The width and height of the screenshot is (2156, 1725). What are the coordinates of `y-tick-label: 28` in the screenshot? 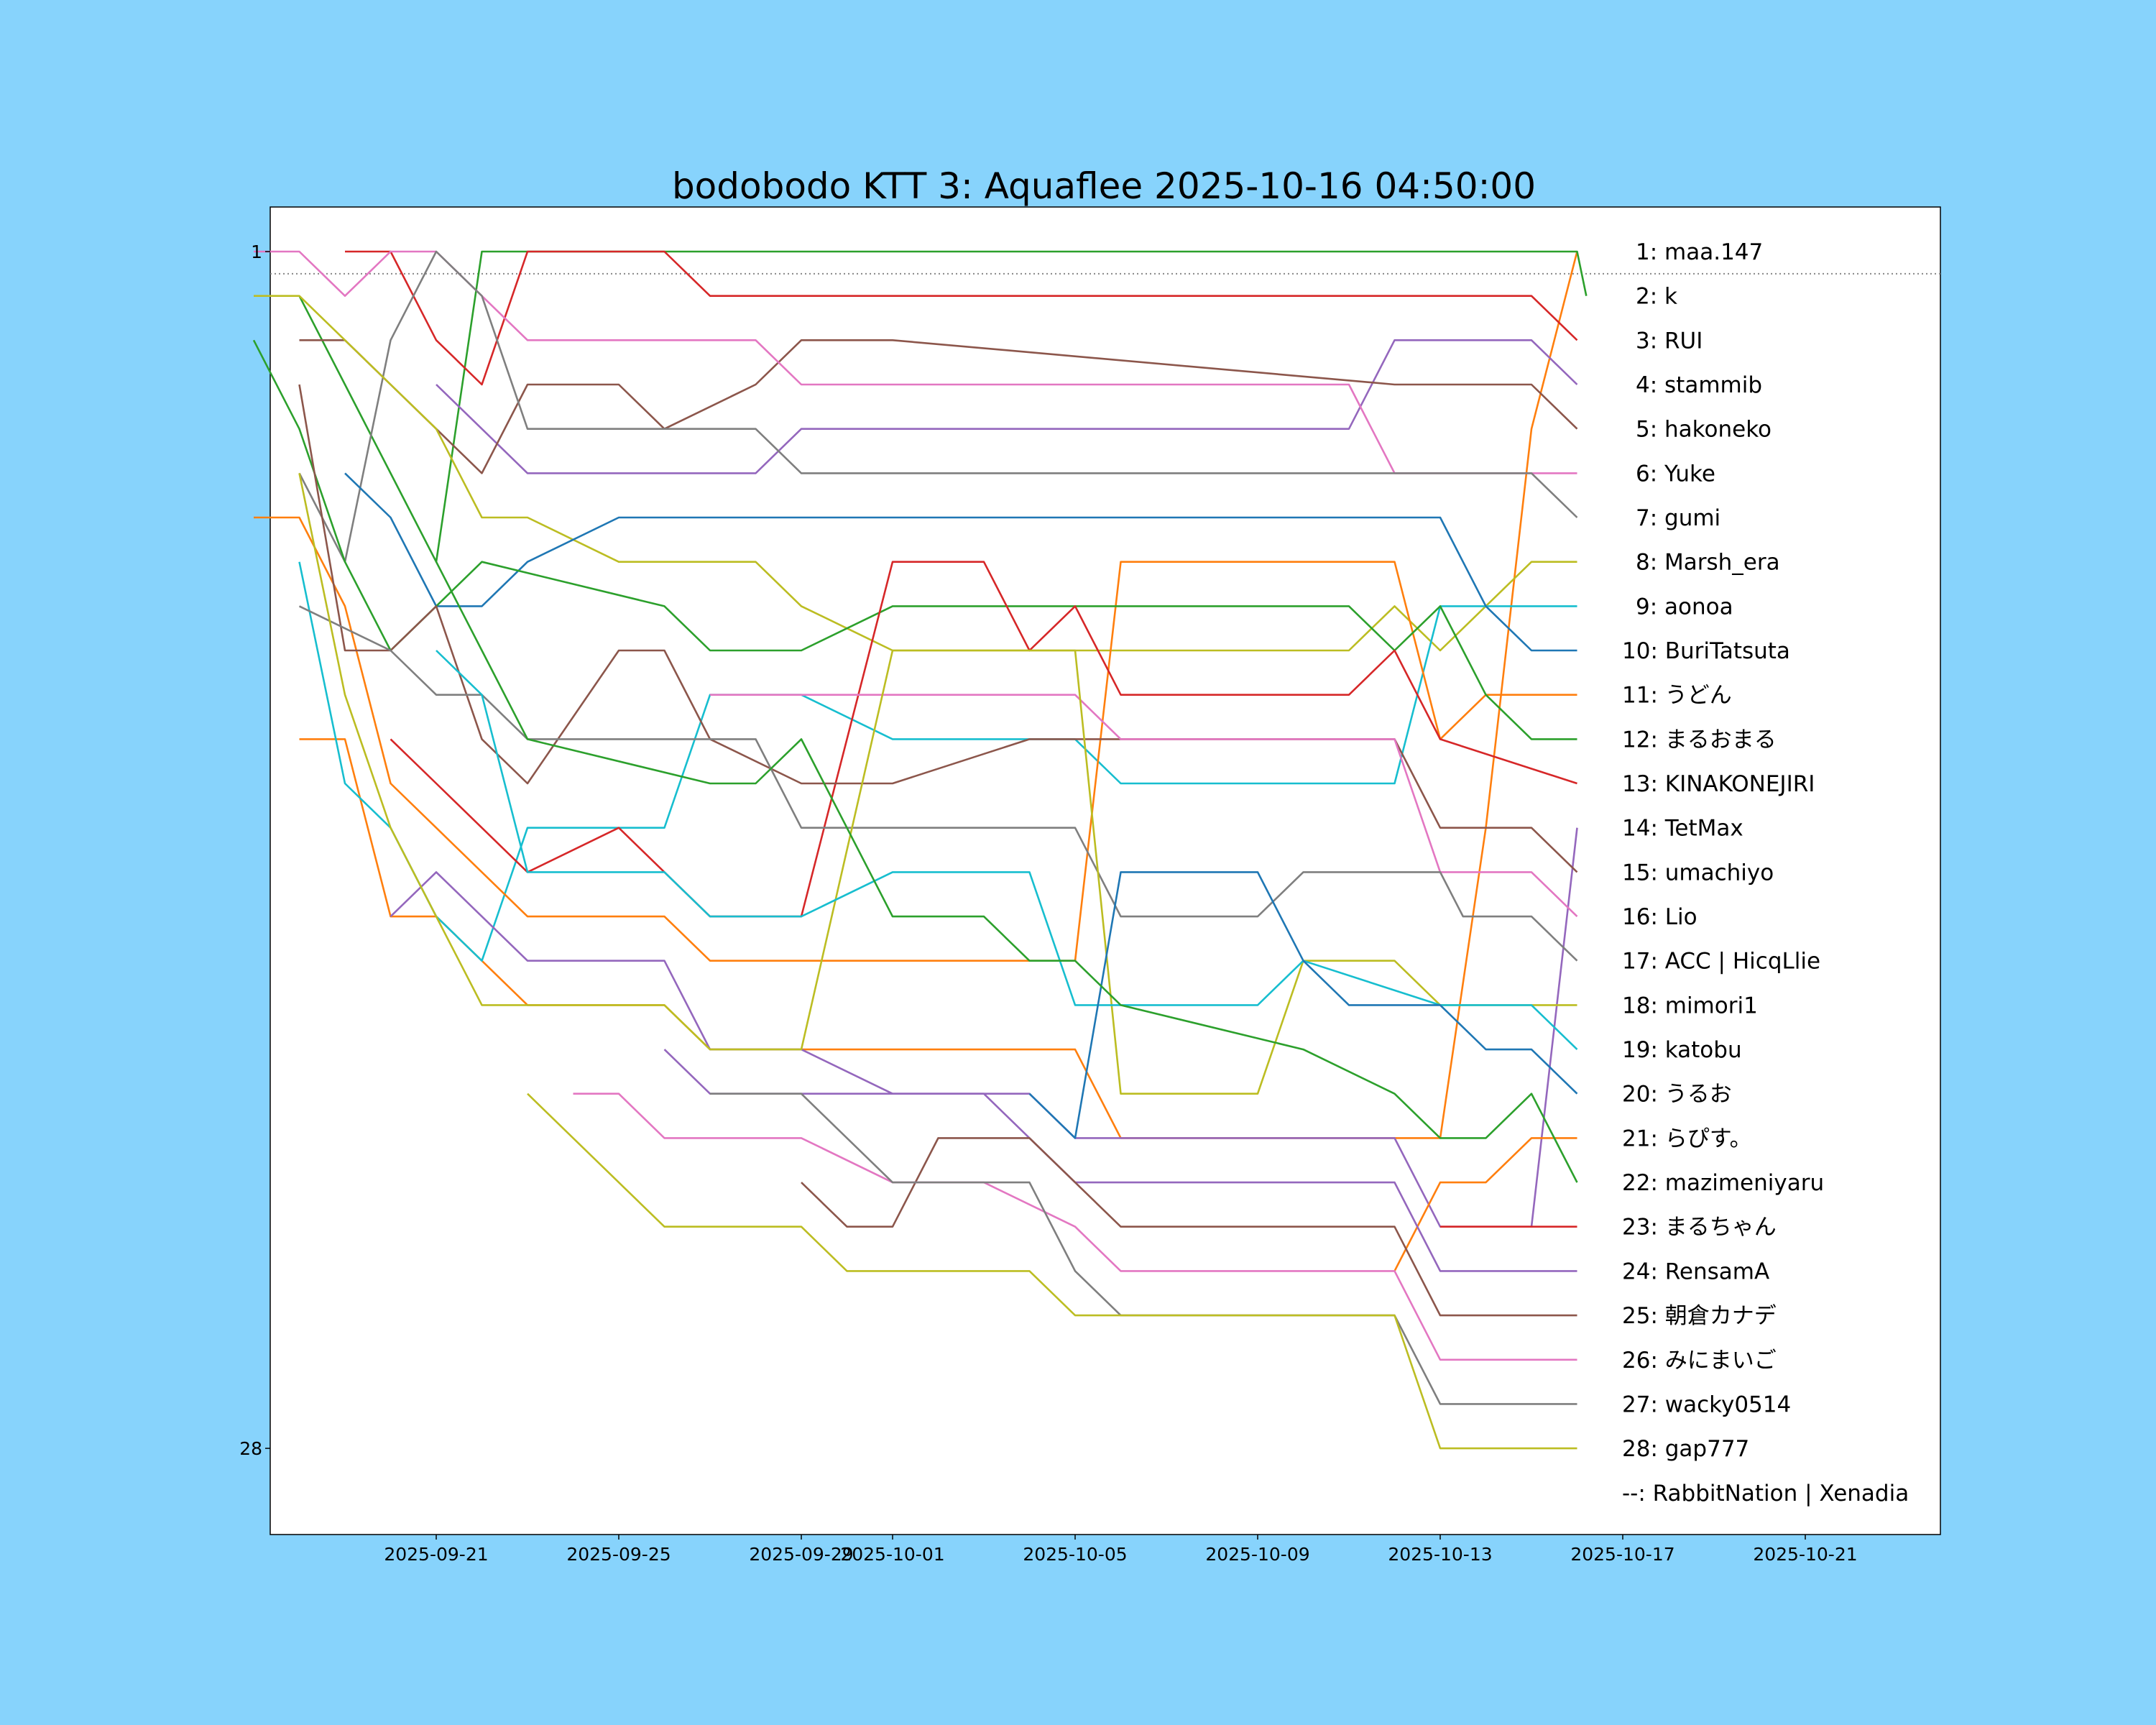 It's located at (250, 1448).